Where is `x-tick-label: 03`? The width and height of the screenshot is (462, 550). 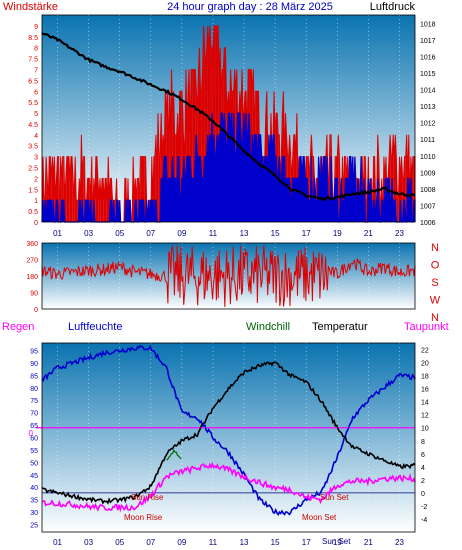 x-tick-label: 03 is located at coordinates (88, 233).